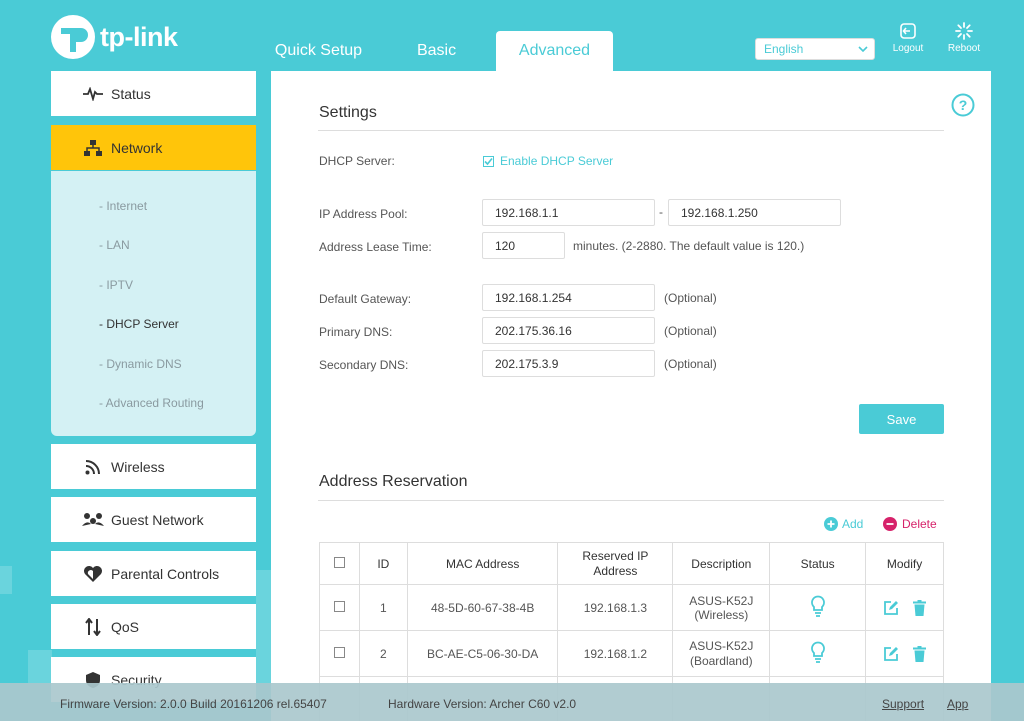  I want to click on subnav-item-advanced-routing: - Advanced Routing, so click(151, 403).